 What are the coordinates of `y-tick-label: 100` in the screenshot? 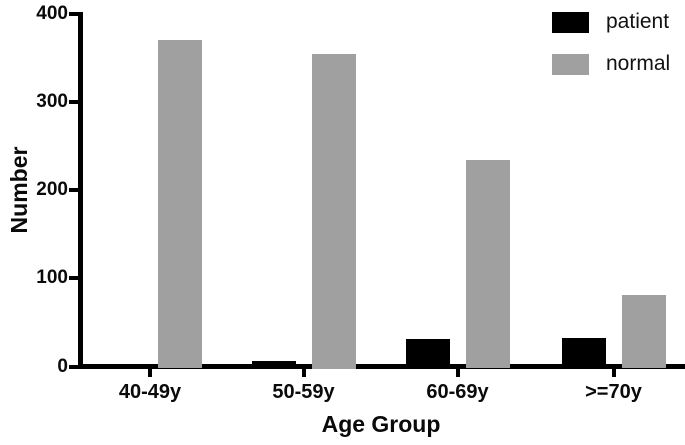 It's located at (52, 278).